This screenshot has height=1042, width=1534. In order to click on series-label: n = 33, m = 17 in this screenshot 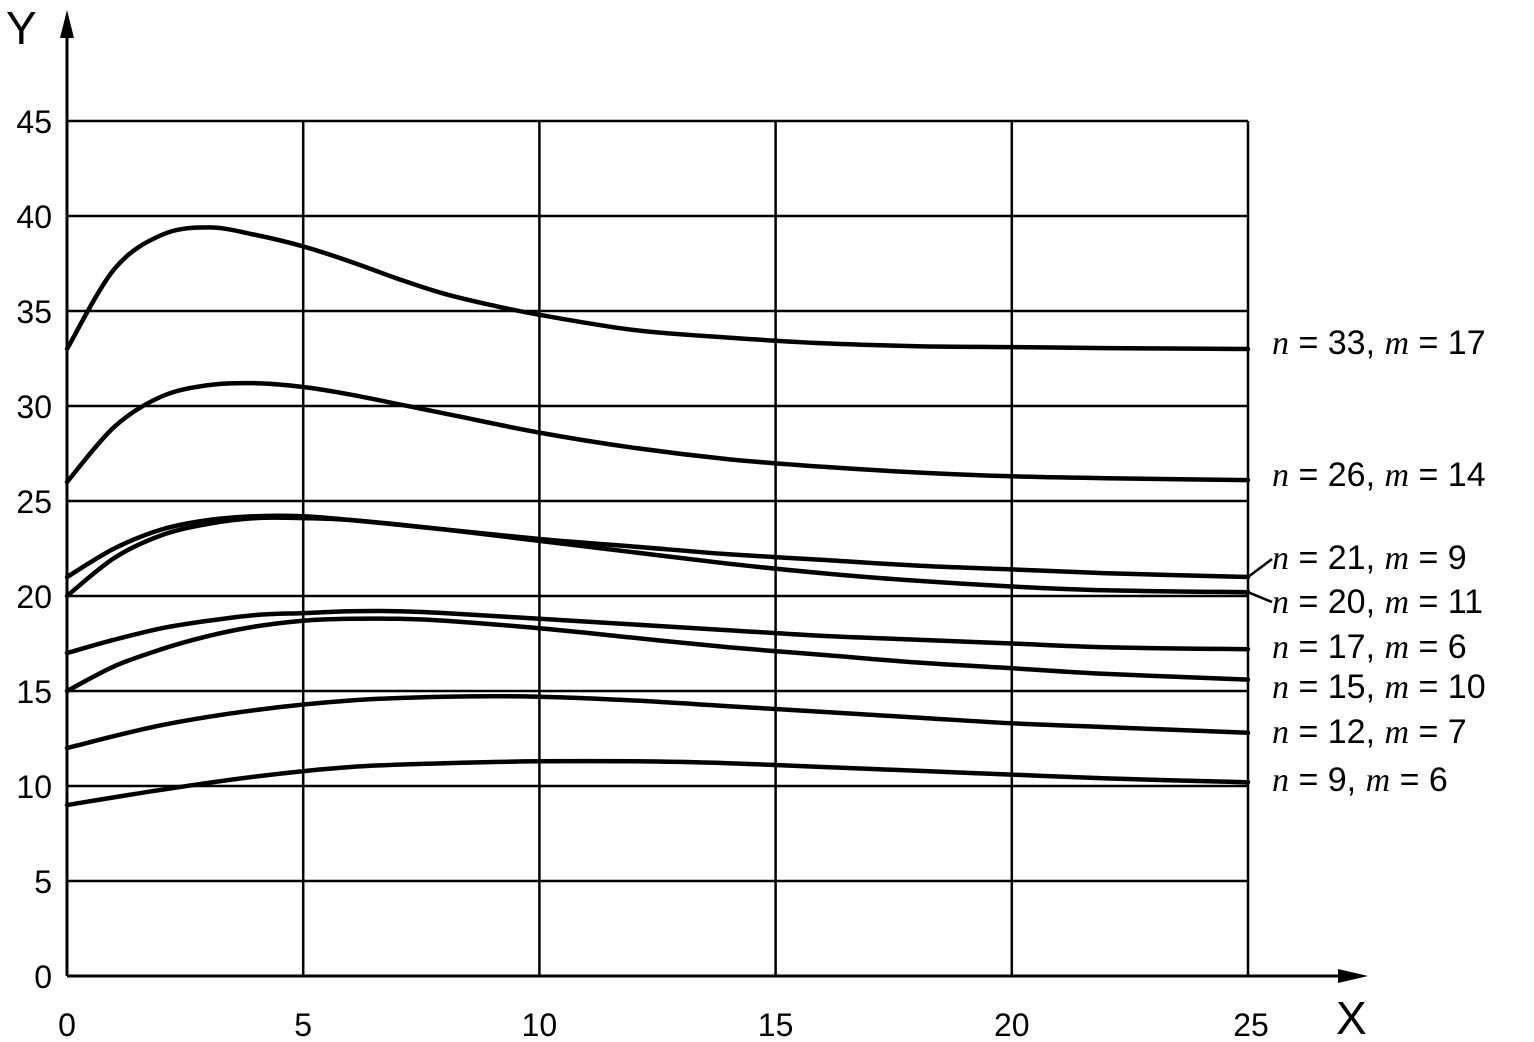, I will do `click(1379, 343)`.